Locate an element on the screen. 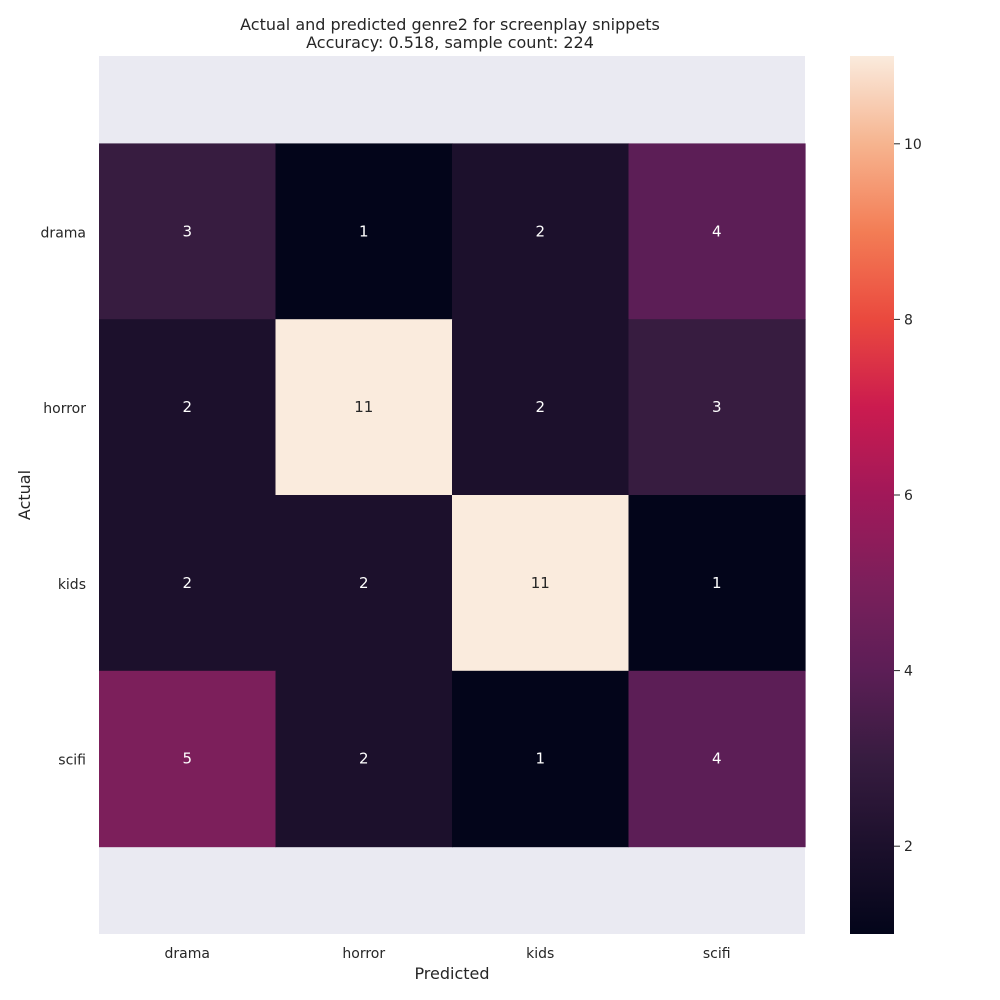 This screenshot has width=1000, height=1000. heatmap-cell-drama-drama is located at coordinates (188, 231).